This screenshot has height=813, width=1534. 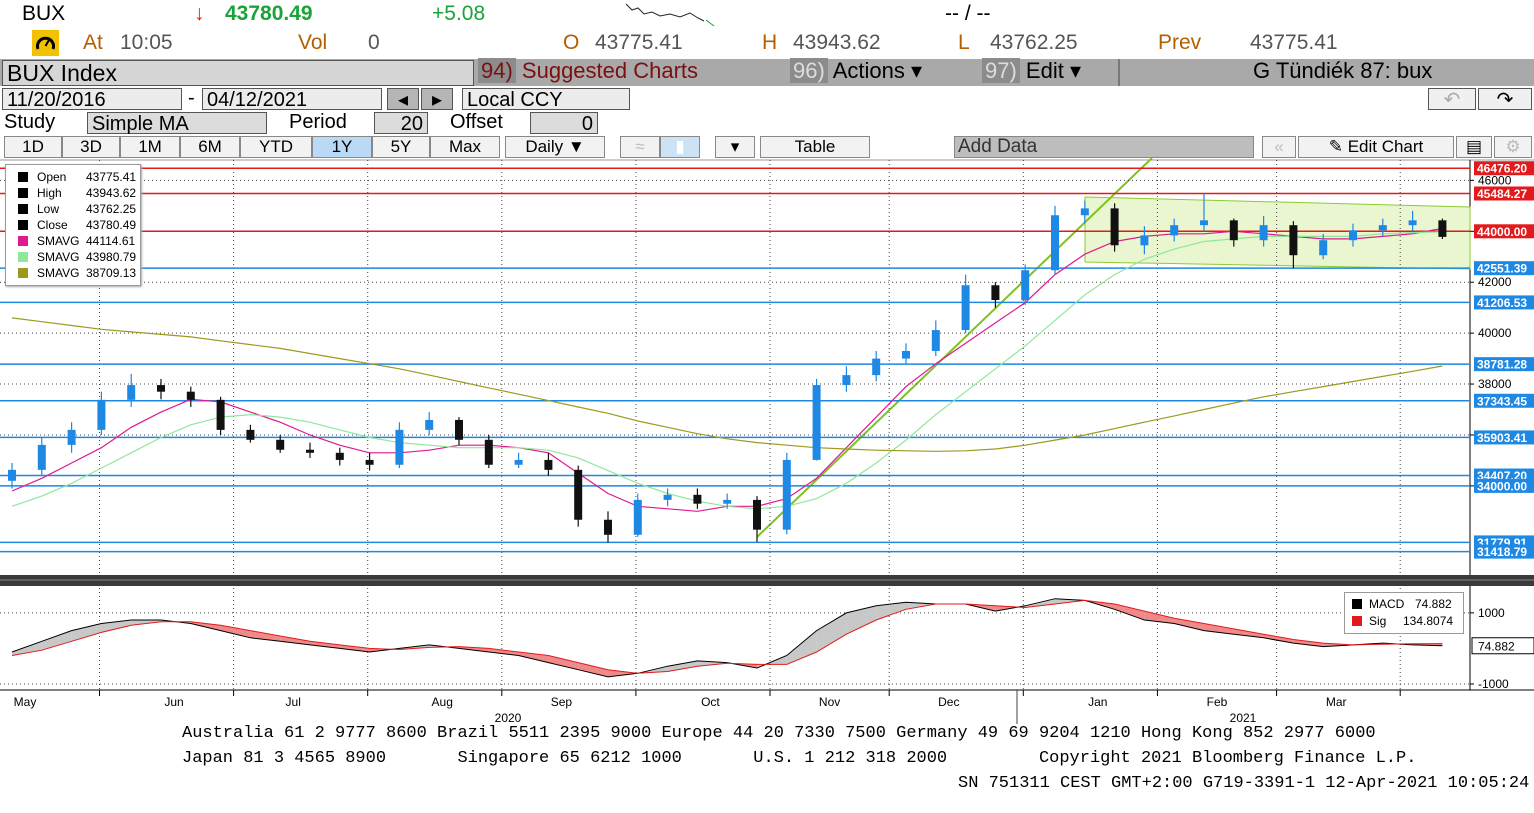 What do you see at coordinates (33, 147) in the screenshot?
I see `period-button: 1D` at bounding box center [33, 147].